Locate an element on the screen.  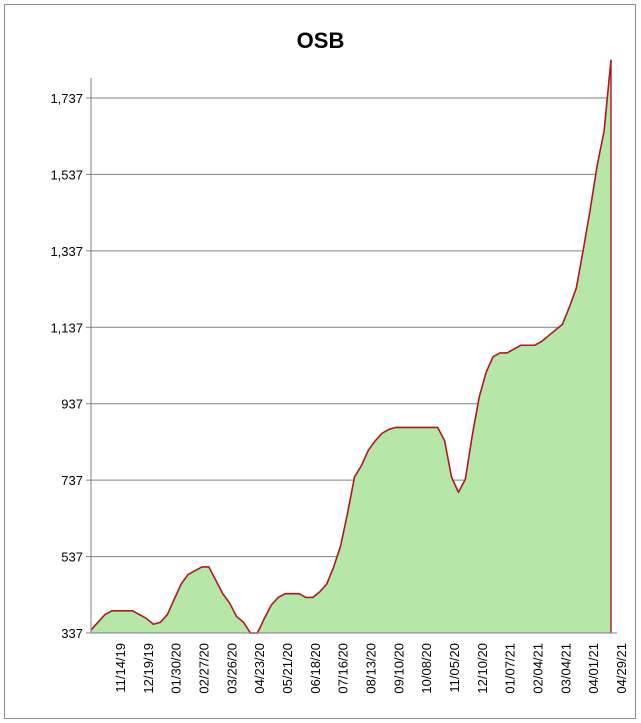
x-tick-label: 12/10/20 is located at coordinates (482, 668).